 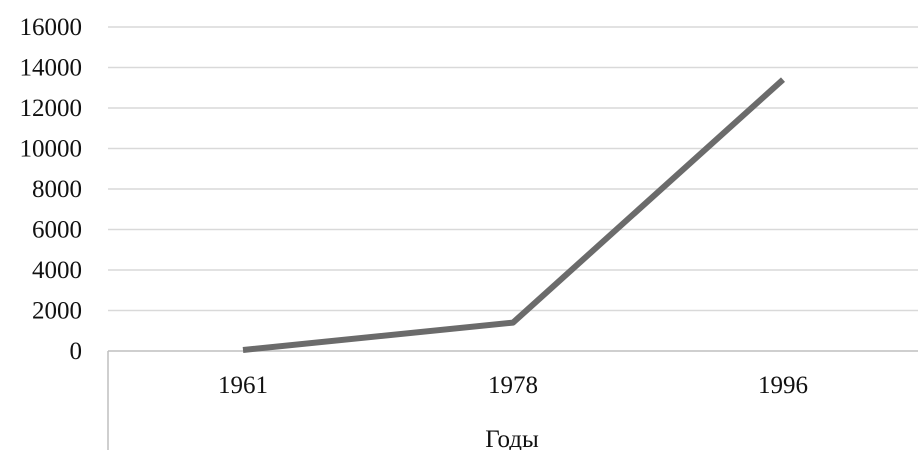 What do you see at coordinates (783, 385) in the screenshot?
I see `x-tick-label: 1996` at bounding box center [783, 385].